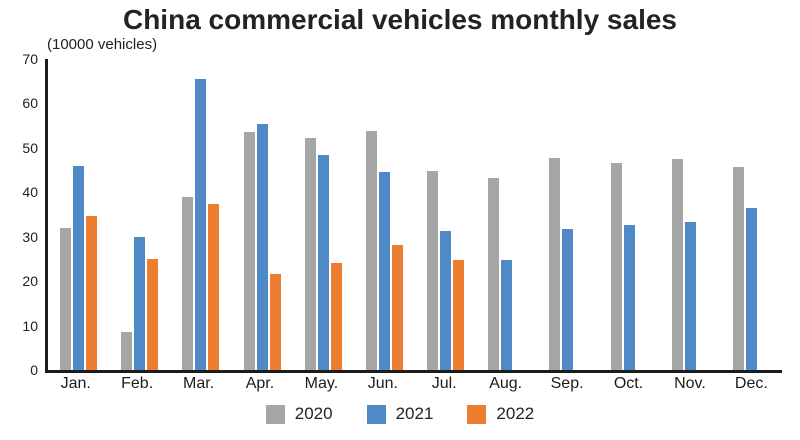  Describe the element at coordinates (323, 262) in the screenshot. I see `bar-2021-may` at that location.